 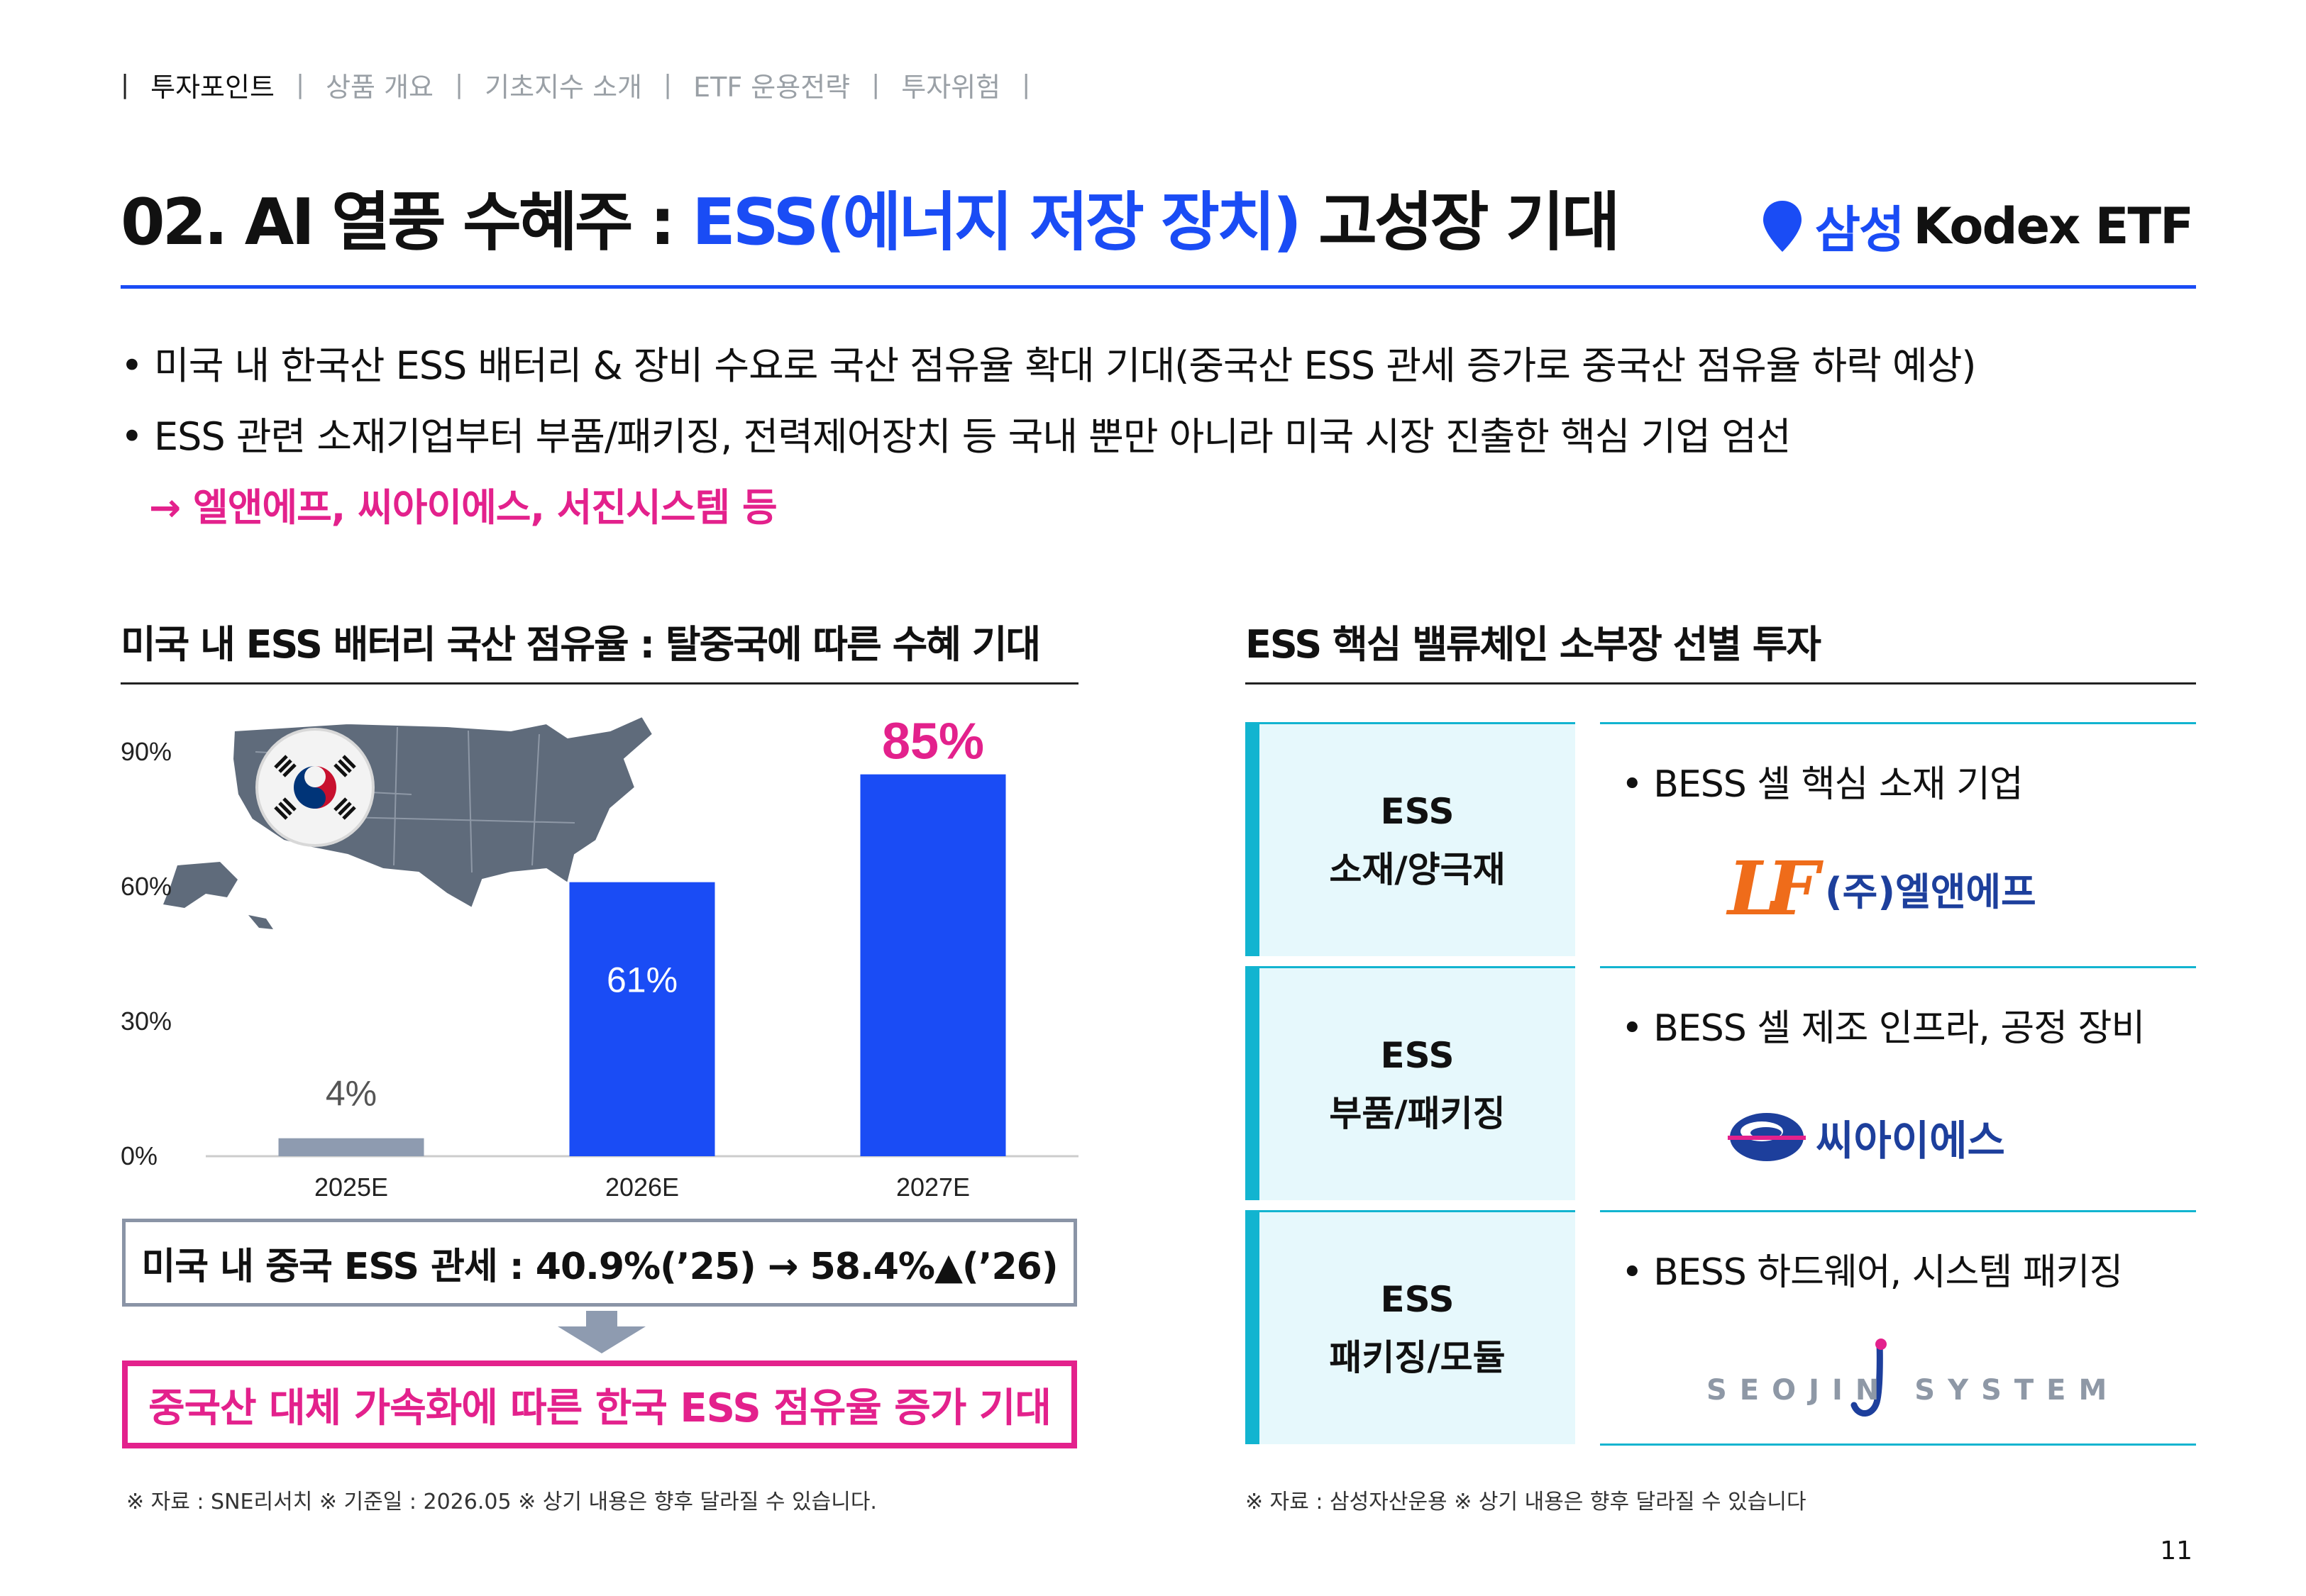 I want to click on right-section-divider, so click(x=1720, y=683).